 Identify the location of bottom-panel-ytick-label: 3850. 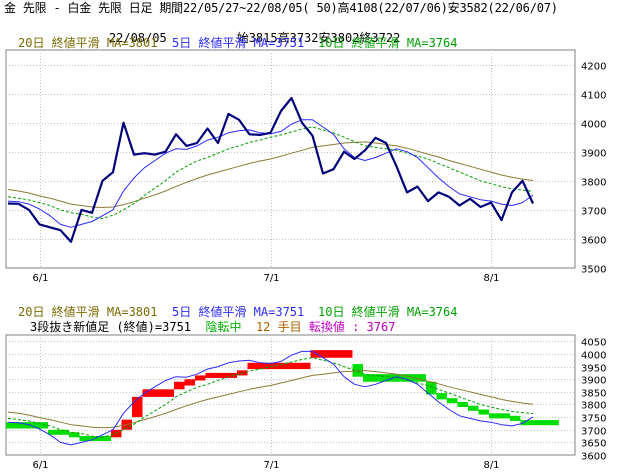
(593, 394).